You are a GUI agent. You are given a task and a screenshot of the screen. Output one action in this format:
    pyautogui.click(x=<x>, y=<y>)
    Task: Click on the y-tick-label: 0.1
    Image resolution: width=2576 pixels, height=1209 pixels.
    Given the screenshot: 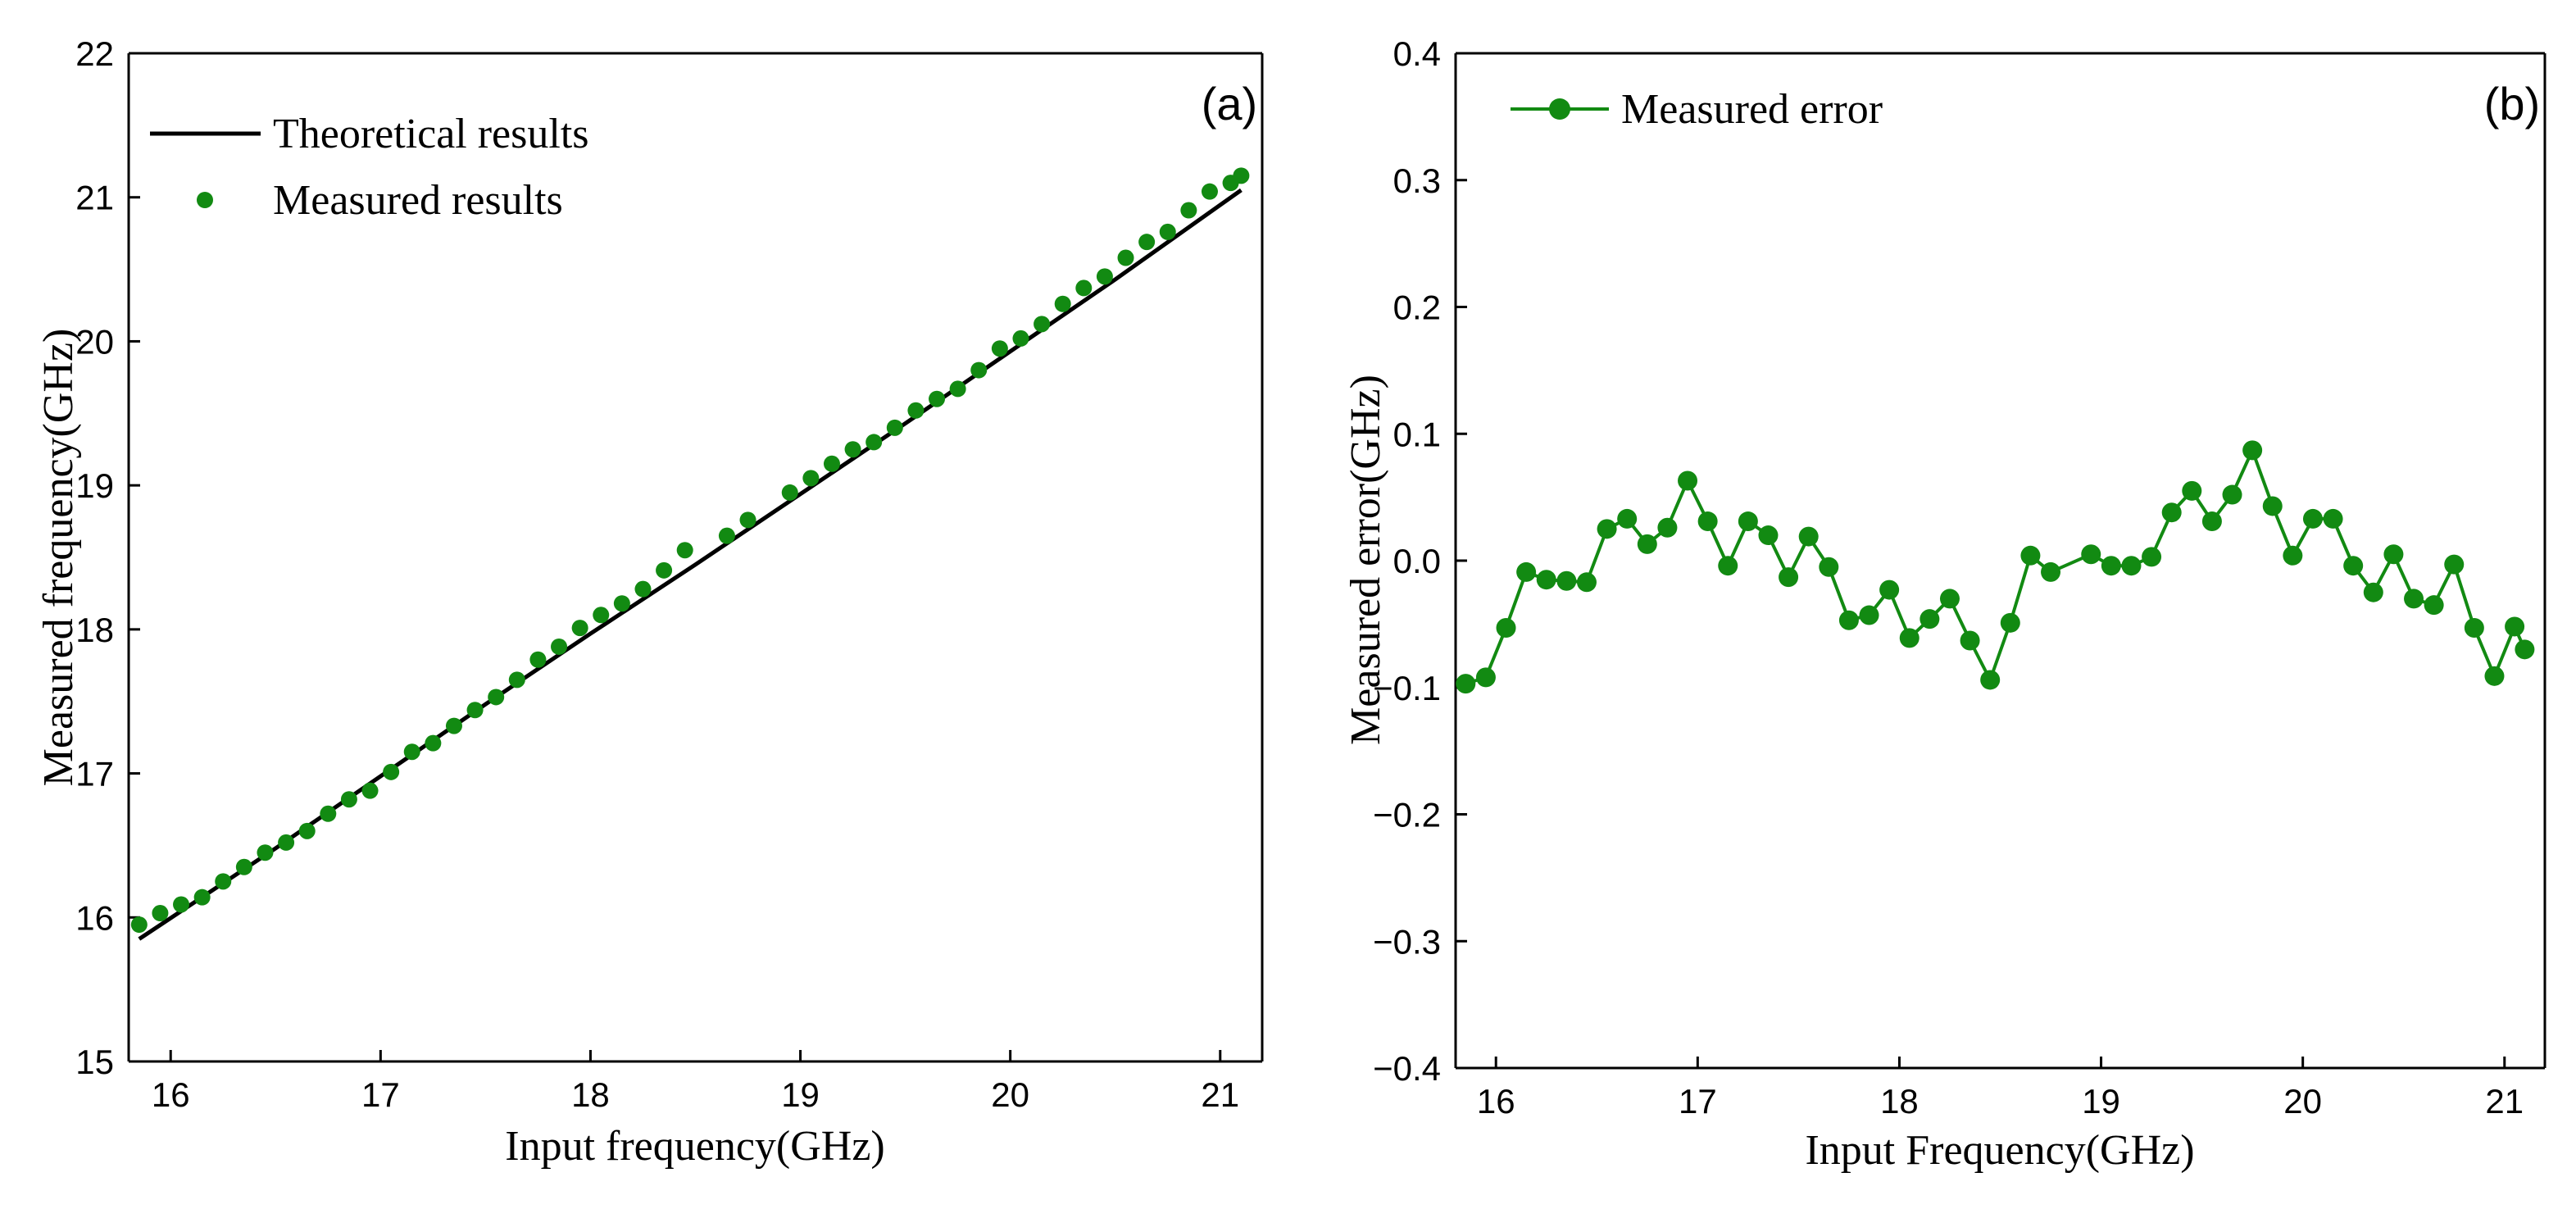 What is the action you would take?
    pyautogui.click(x=1417, y=434)
    